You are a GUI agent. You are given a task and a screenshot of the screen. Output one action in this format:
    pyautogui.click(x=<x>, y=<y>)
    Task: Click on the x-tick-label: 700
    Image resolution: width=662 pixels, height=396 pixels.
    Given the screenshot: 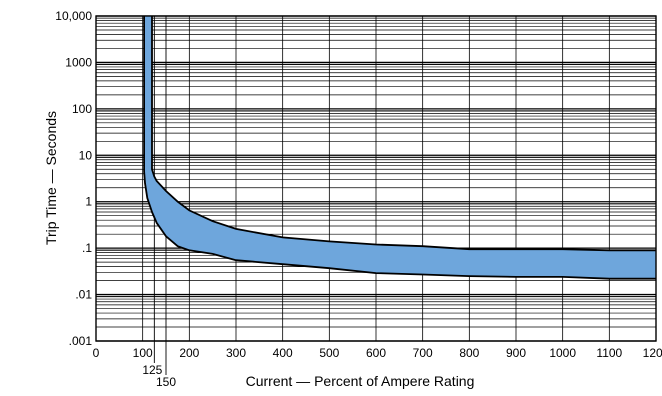 What is the action you would take?
    pyautogui.click(x=423, y=353)
    